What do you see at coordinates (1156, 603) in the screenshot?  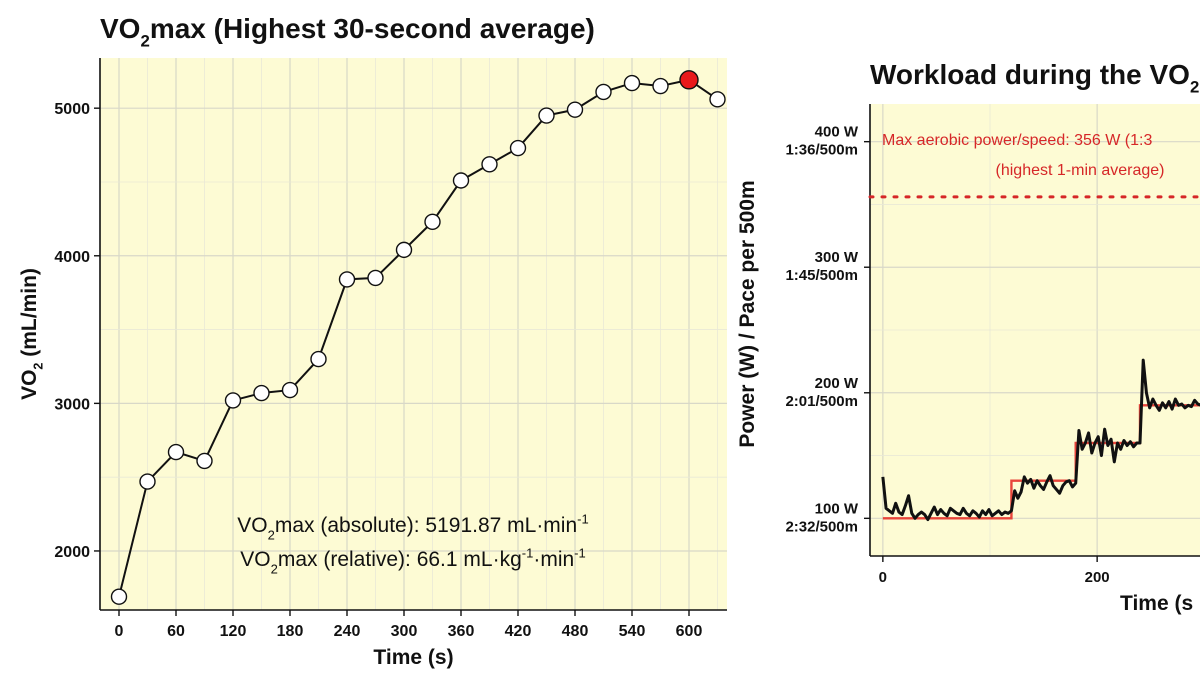 I see `x-axis-title: Time (s` at bounding box center [1156, 603].